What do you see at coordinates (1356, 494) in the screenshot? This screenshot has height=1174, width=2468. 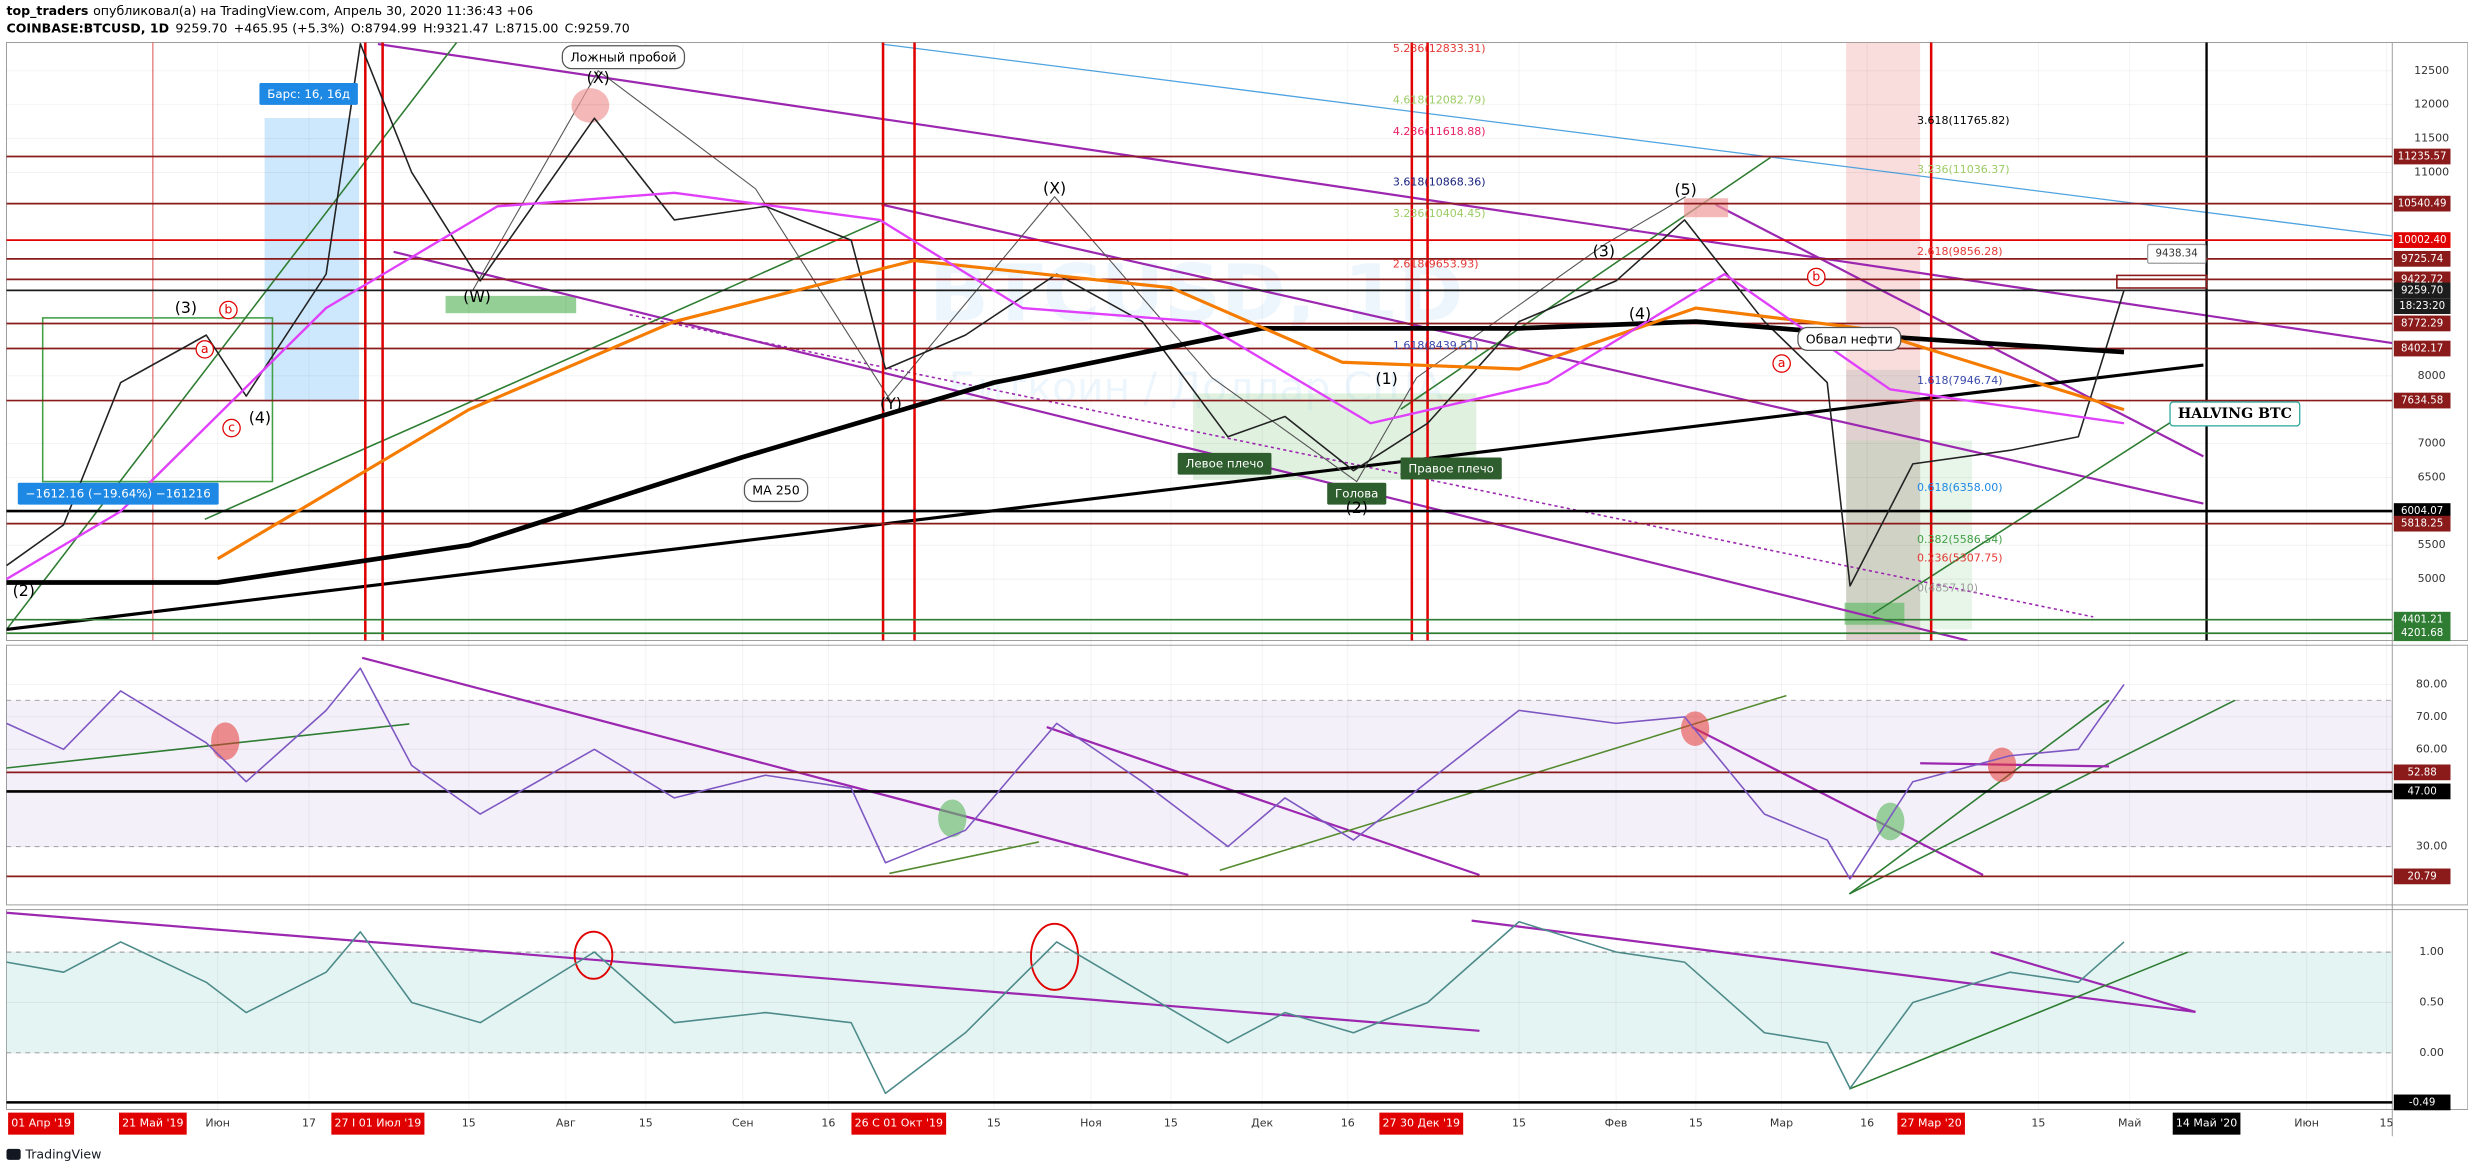 I see `annotation: Голова` at bounding box center [1356, 494].